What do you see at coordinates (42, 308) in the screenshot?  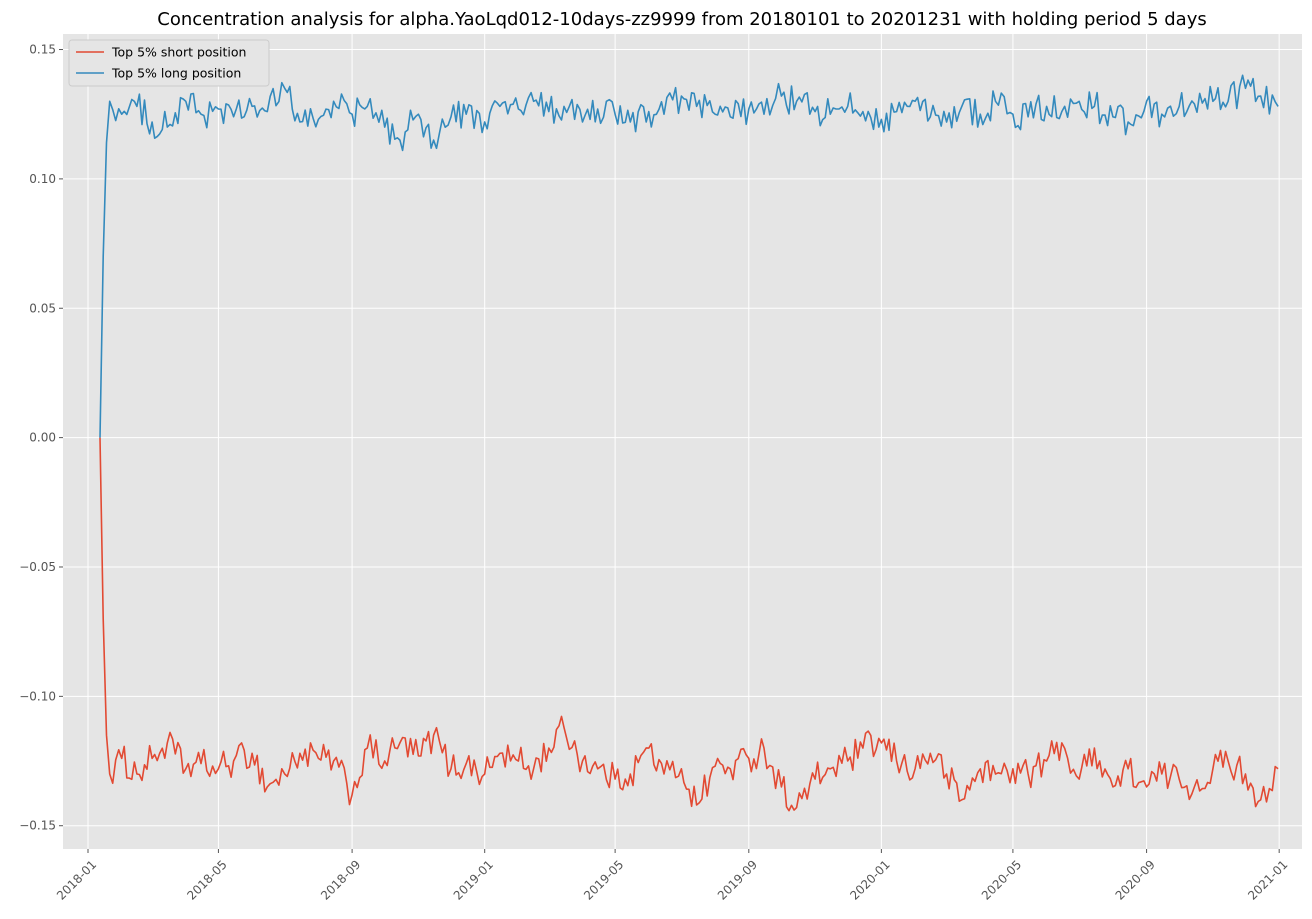 I see `y-tick-label: 0.05` at bounding box center [42, 308].